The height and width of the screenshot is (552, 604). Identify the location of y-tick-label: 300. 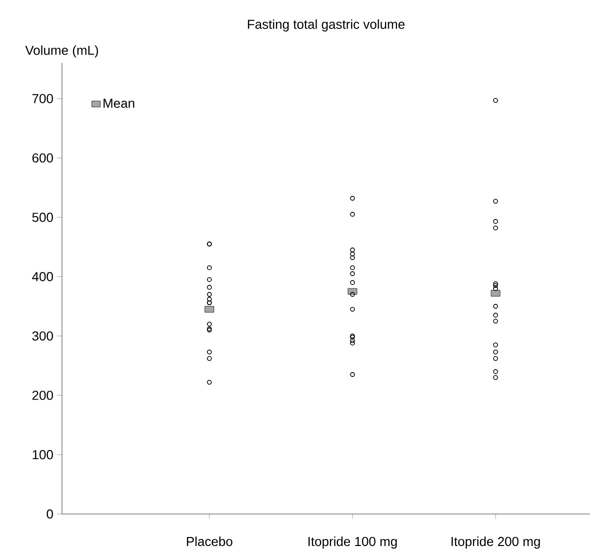
(42, 336).